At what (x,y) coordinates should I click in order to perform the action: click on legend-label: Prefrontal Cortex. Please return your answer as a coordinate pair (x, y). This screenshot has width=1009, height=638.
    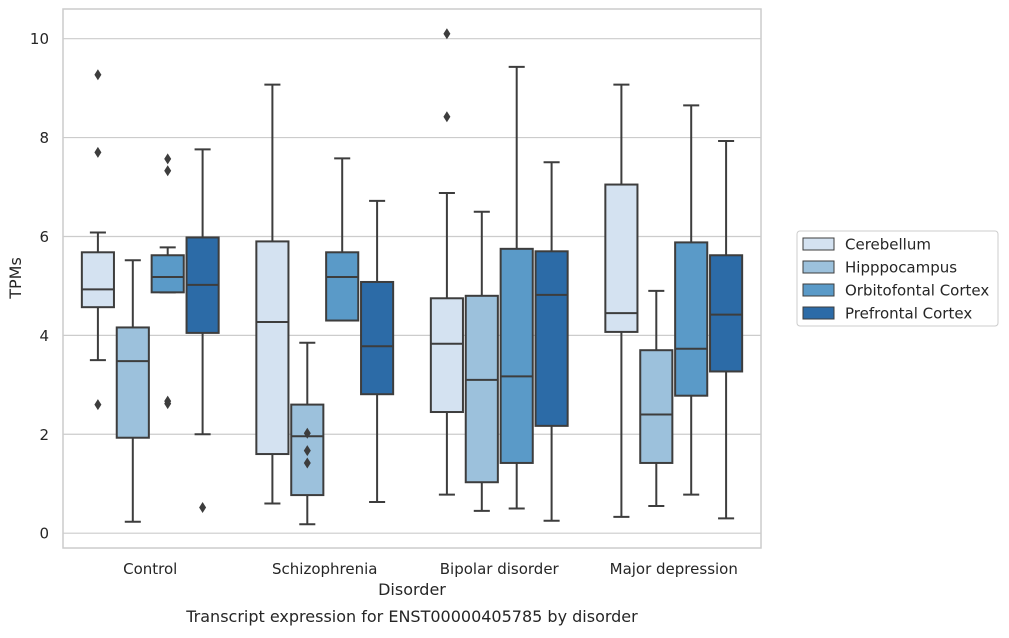
    Looking at the image, I should click on (908, 314).